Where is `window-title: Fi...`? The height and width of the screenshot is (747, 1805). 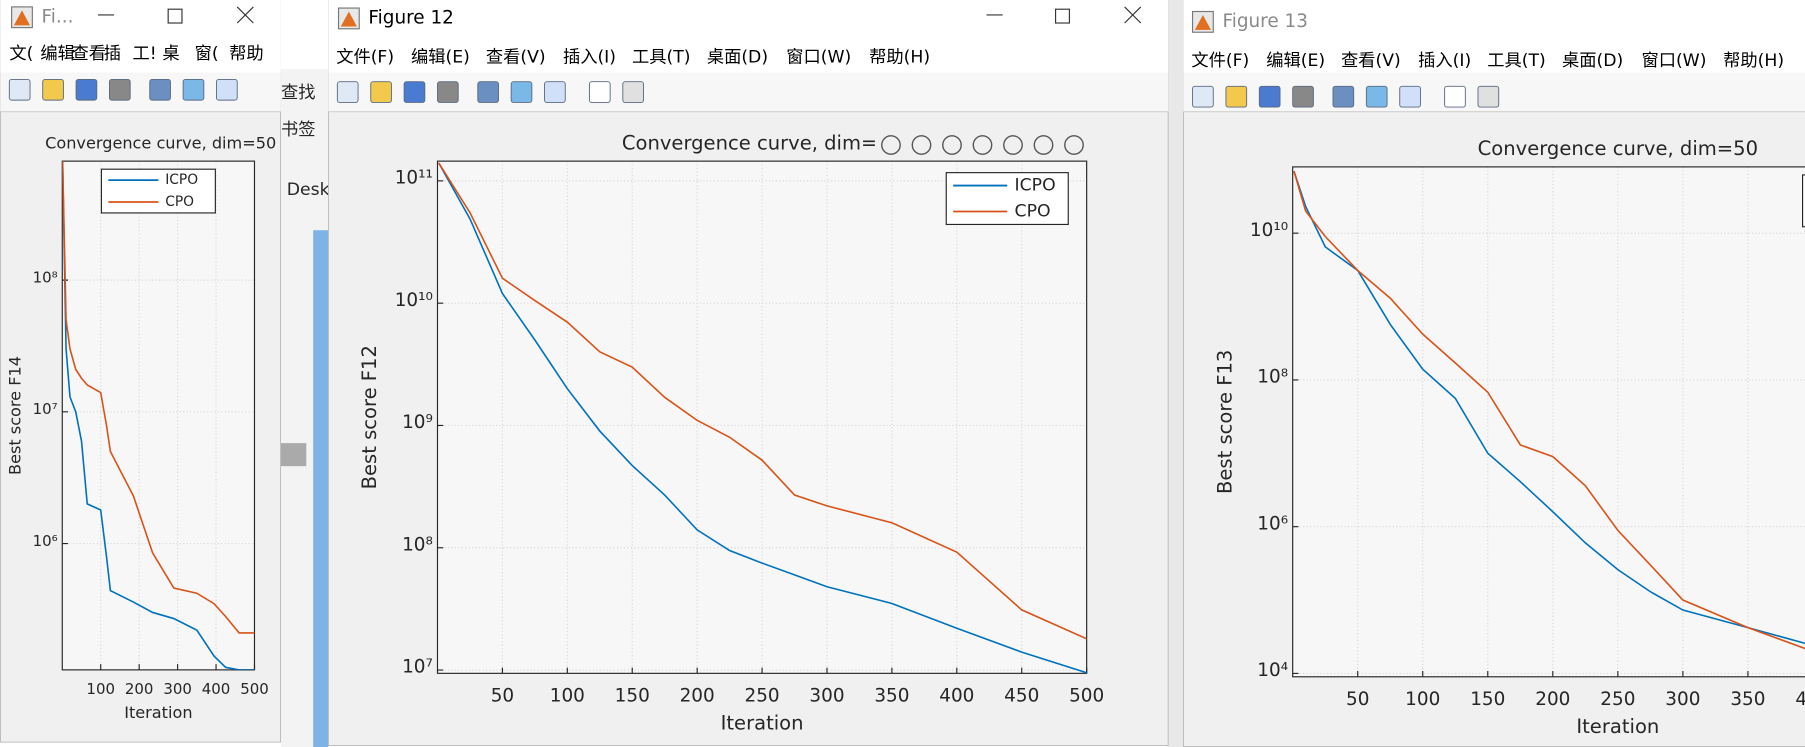
window-title: Fi... is located at coordinates (58, 16).